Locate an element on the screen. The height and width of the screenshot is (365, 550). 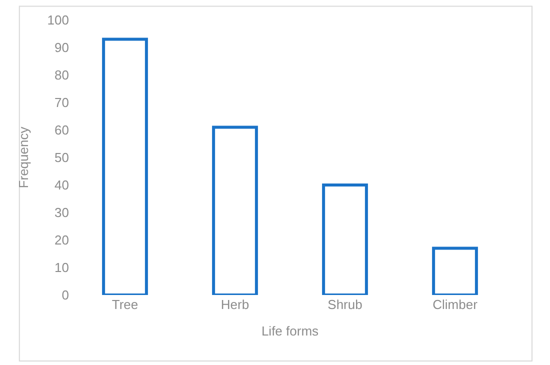
y-tick-label: 30 is located at coordinates (61, 212).